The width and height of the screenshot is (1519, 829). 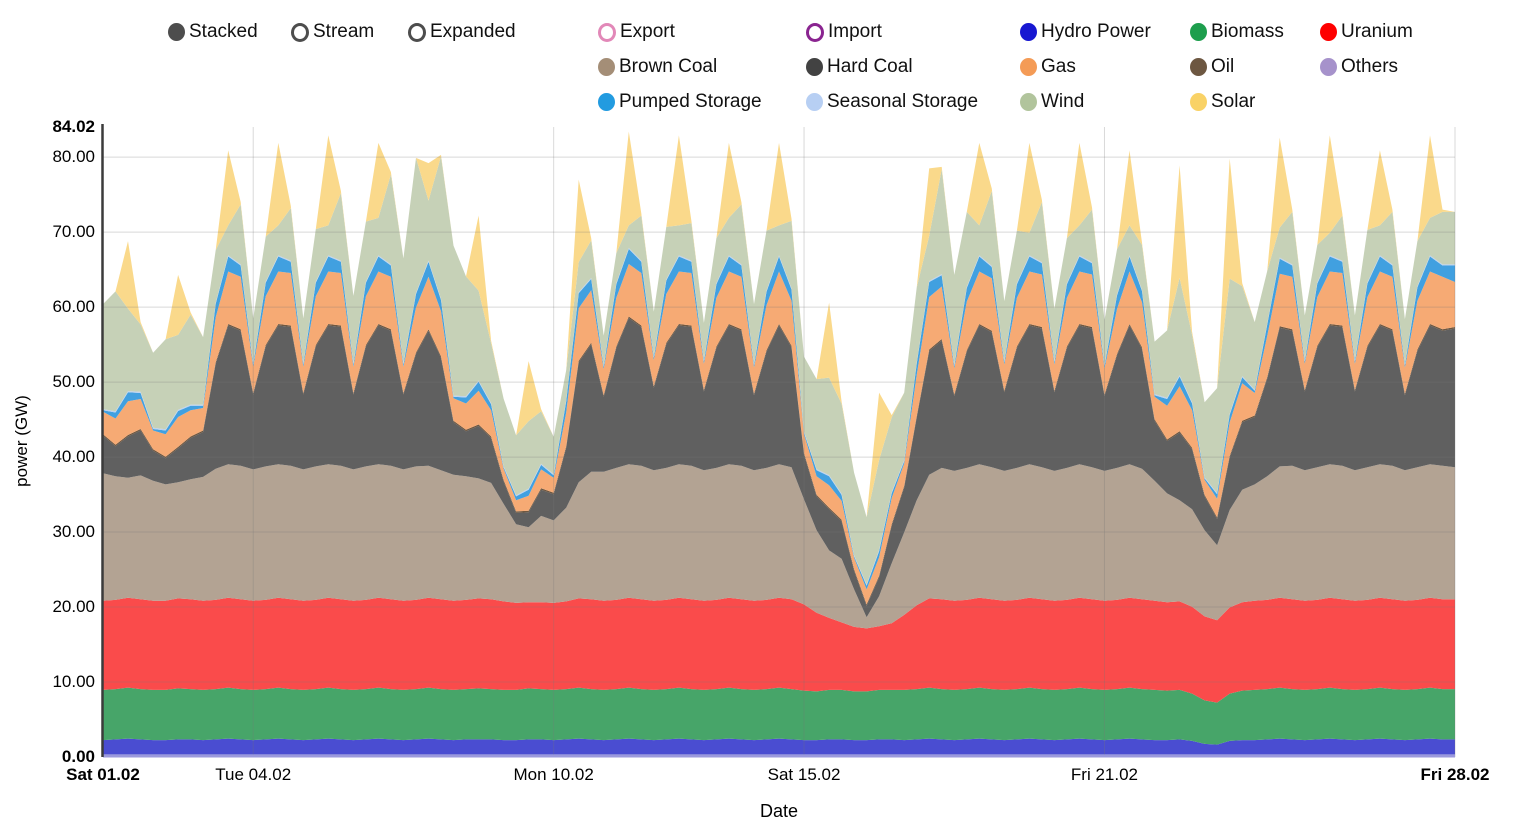 I want to click on legend-item-solar: Solar, so click(x=1222, y=102).